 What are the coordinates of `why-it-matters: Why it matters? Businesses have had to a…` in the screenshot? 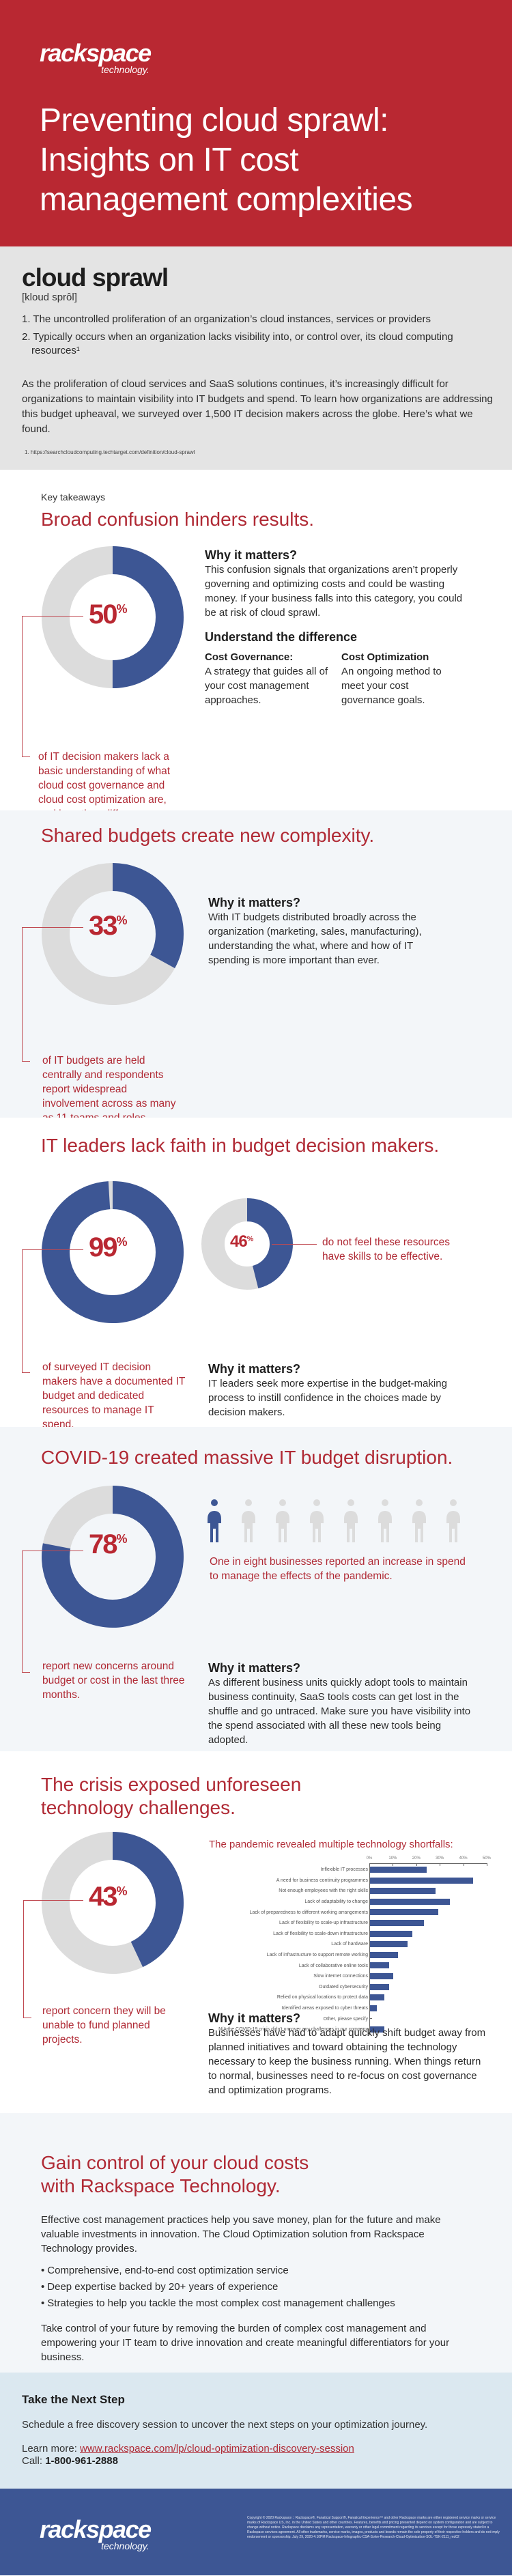 It's located at (348, 2054).